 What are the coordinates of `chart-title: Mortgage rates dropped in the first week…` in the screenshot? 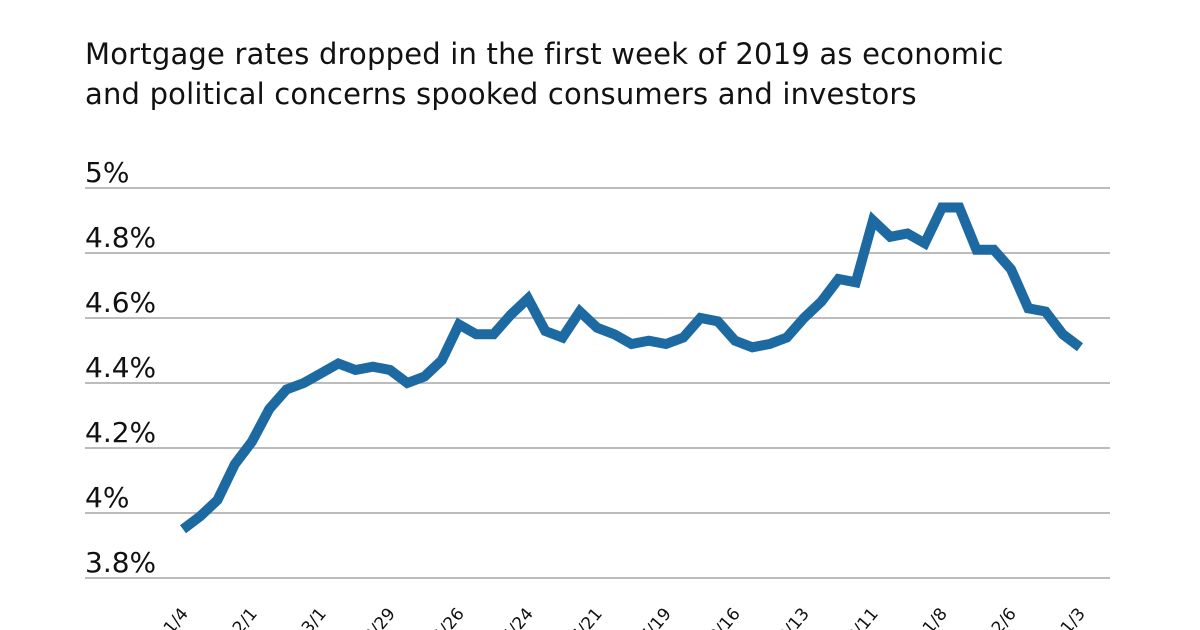 It's located at (544, 74).